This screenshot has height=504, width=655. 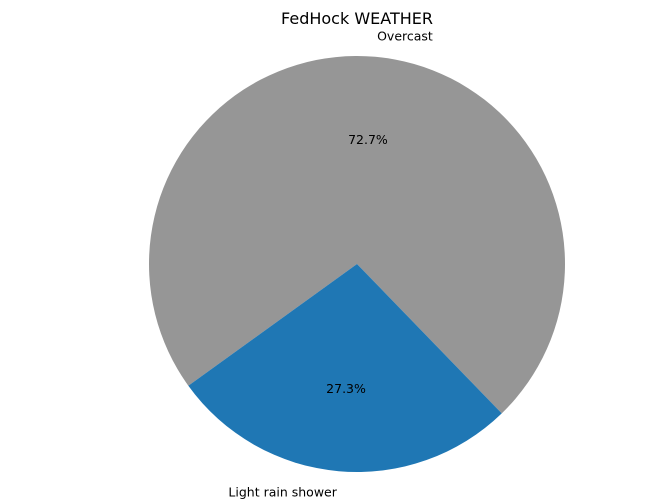 What do you see at coordinates (405, 36) in the screenshot?
I see `pie-label-overcast: Overcast` at bounding box center [405, 36].